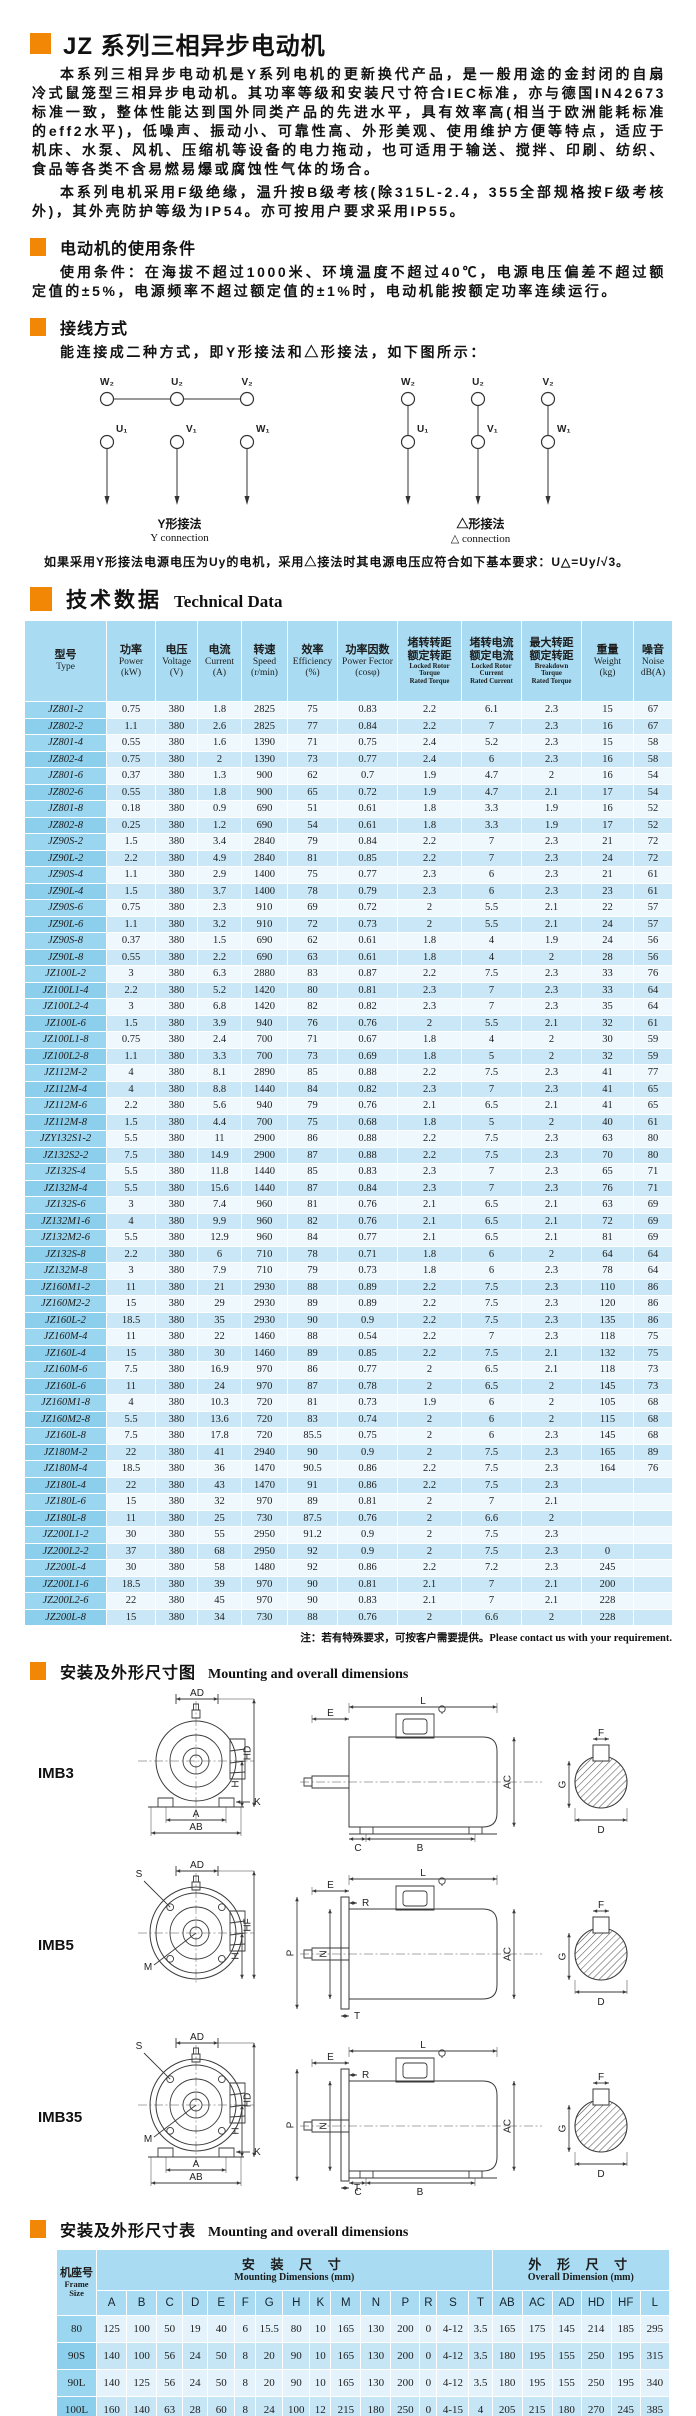 This screenshot has height=2416, width=696. I want to click on data-cell: 90.5, so click(312, 1469).